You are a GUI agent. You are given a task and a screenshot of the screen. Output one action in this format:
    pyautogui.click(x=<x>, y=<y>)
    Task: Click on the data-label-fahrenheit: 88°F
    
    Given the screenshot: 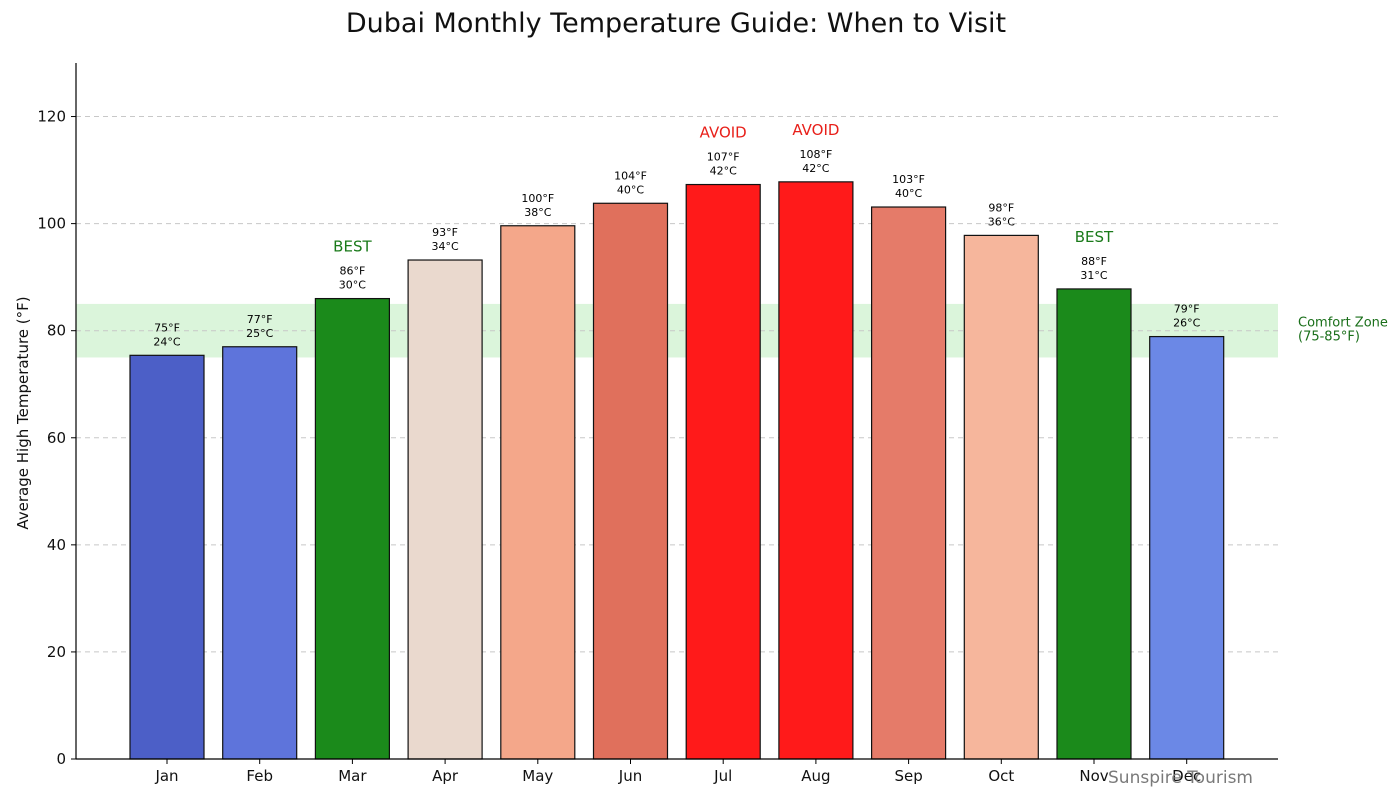 What is the action you would take?
    pyautogui.click(x=1094, y=261)
    